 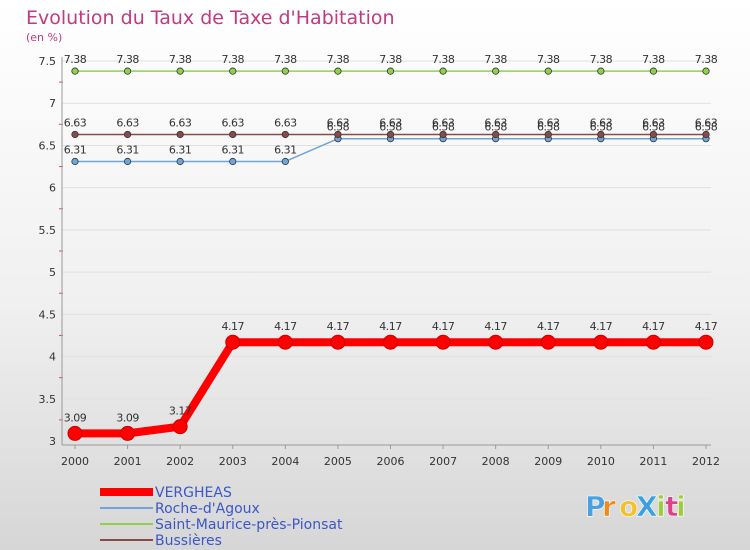 What do you see at coordinates (48, 145) in the screenshot?
I see `y-tick-label: 6.5` at bounding box center [48, 145].